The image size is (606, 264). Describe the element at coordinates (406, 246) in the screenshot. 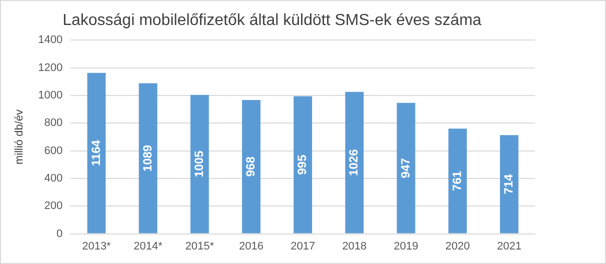

I see `x-tick-label: 2019` at that location.